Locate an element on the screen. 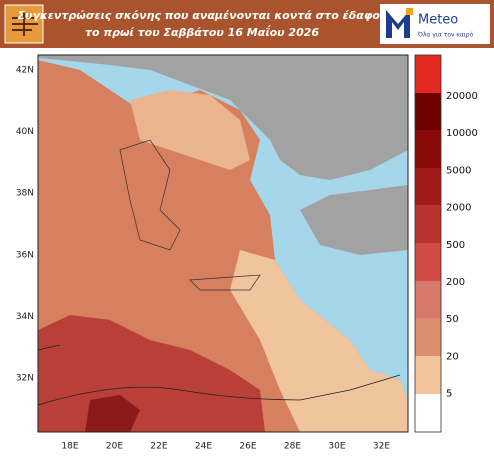 Image resolution: width=494 pixels, height=469 pixels. colorbar is located at coordinates (428, 243).